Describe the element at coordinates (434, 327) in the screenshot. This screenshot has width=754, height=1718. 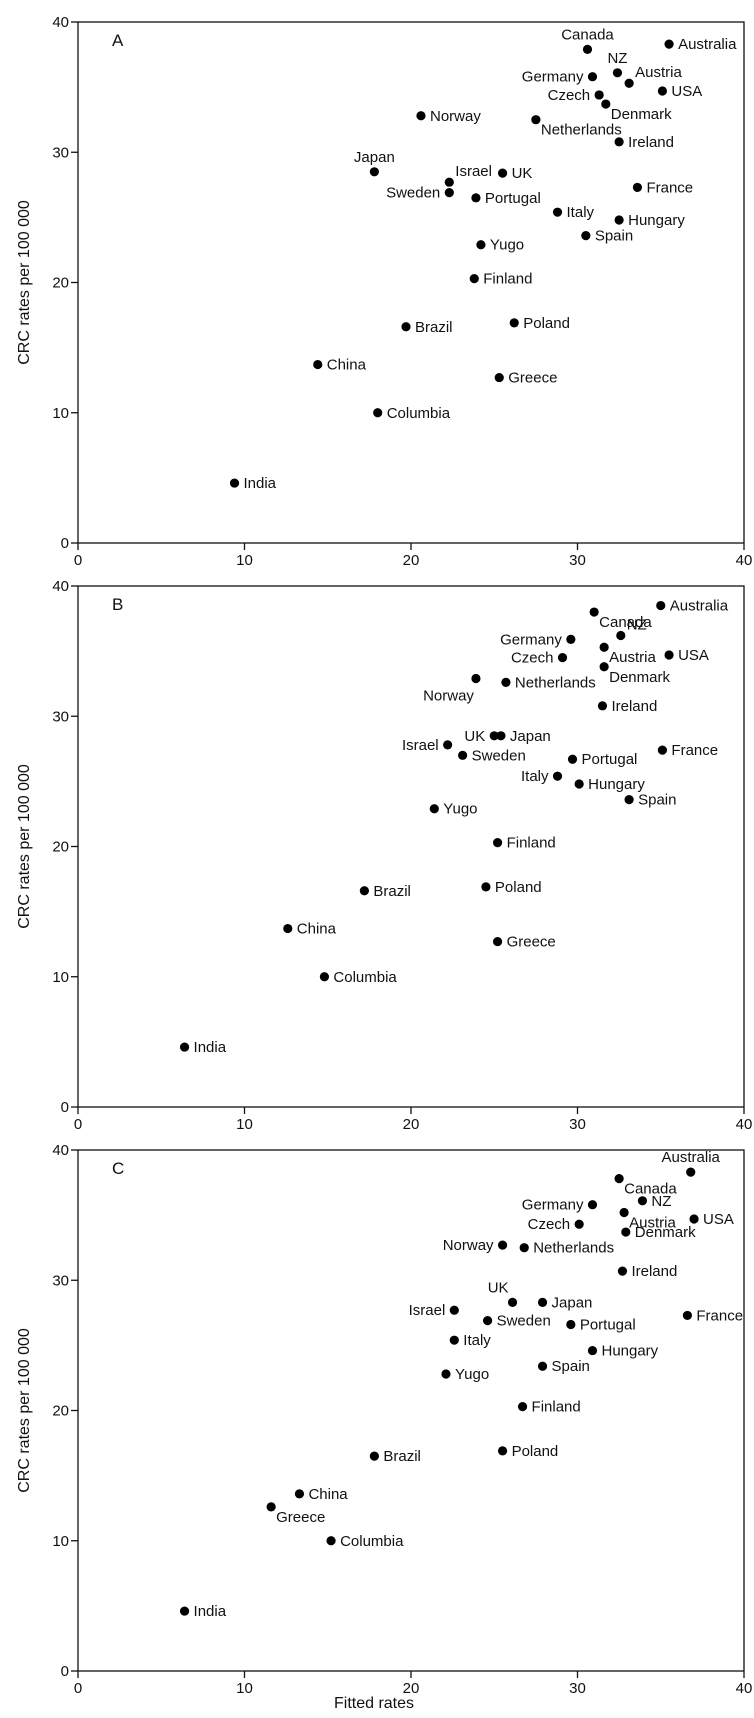
I see `point-label-brazil: Brazil` at that location.